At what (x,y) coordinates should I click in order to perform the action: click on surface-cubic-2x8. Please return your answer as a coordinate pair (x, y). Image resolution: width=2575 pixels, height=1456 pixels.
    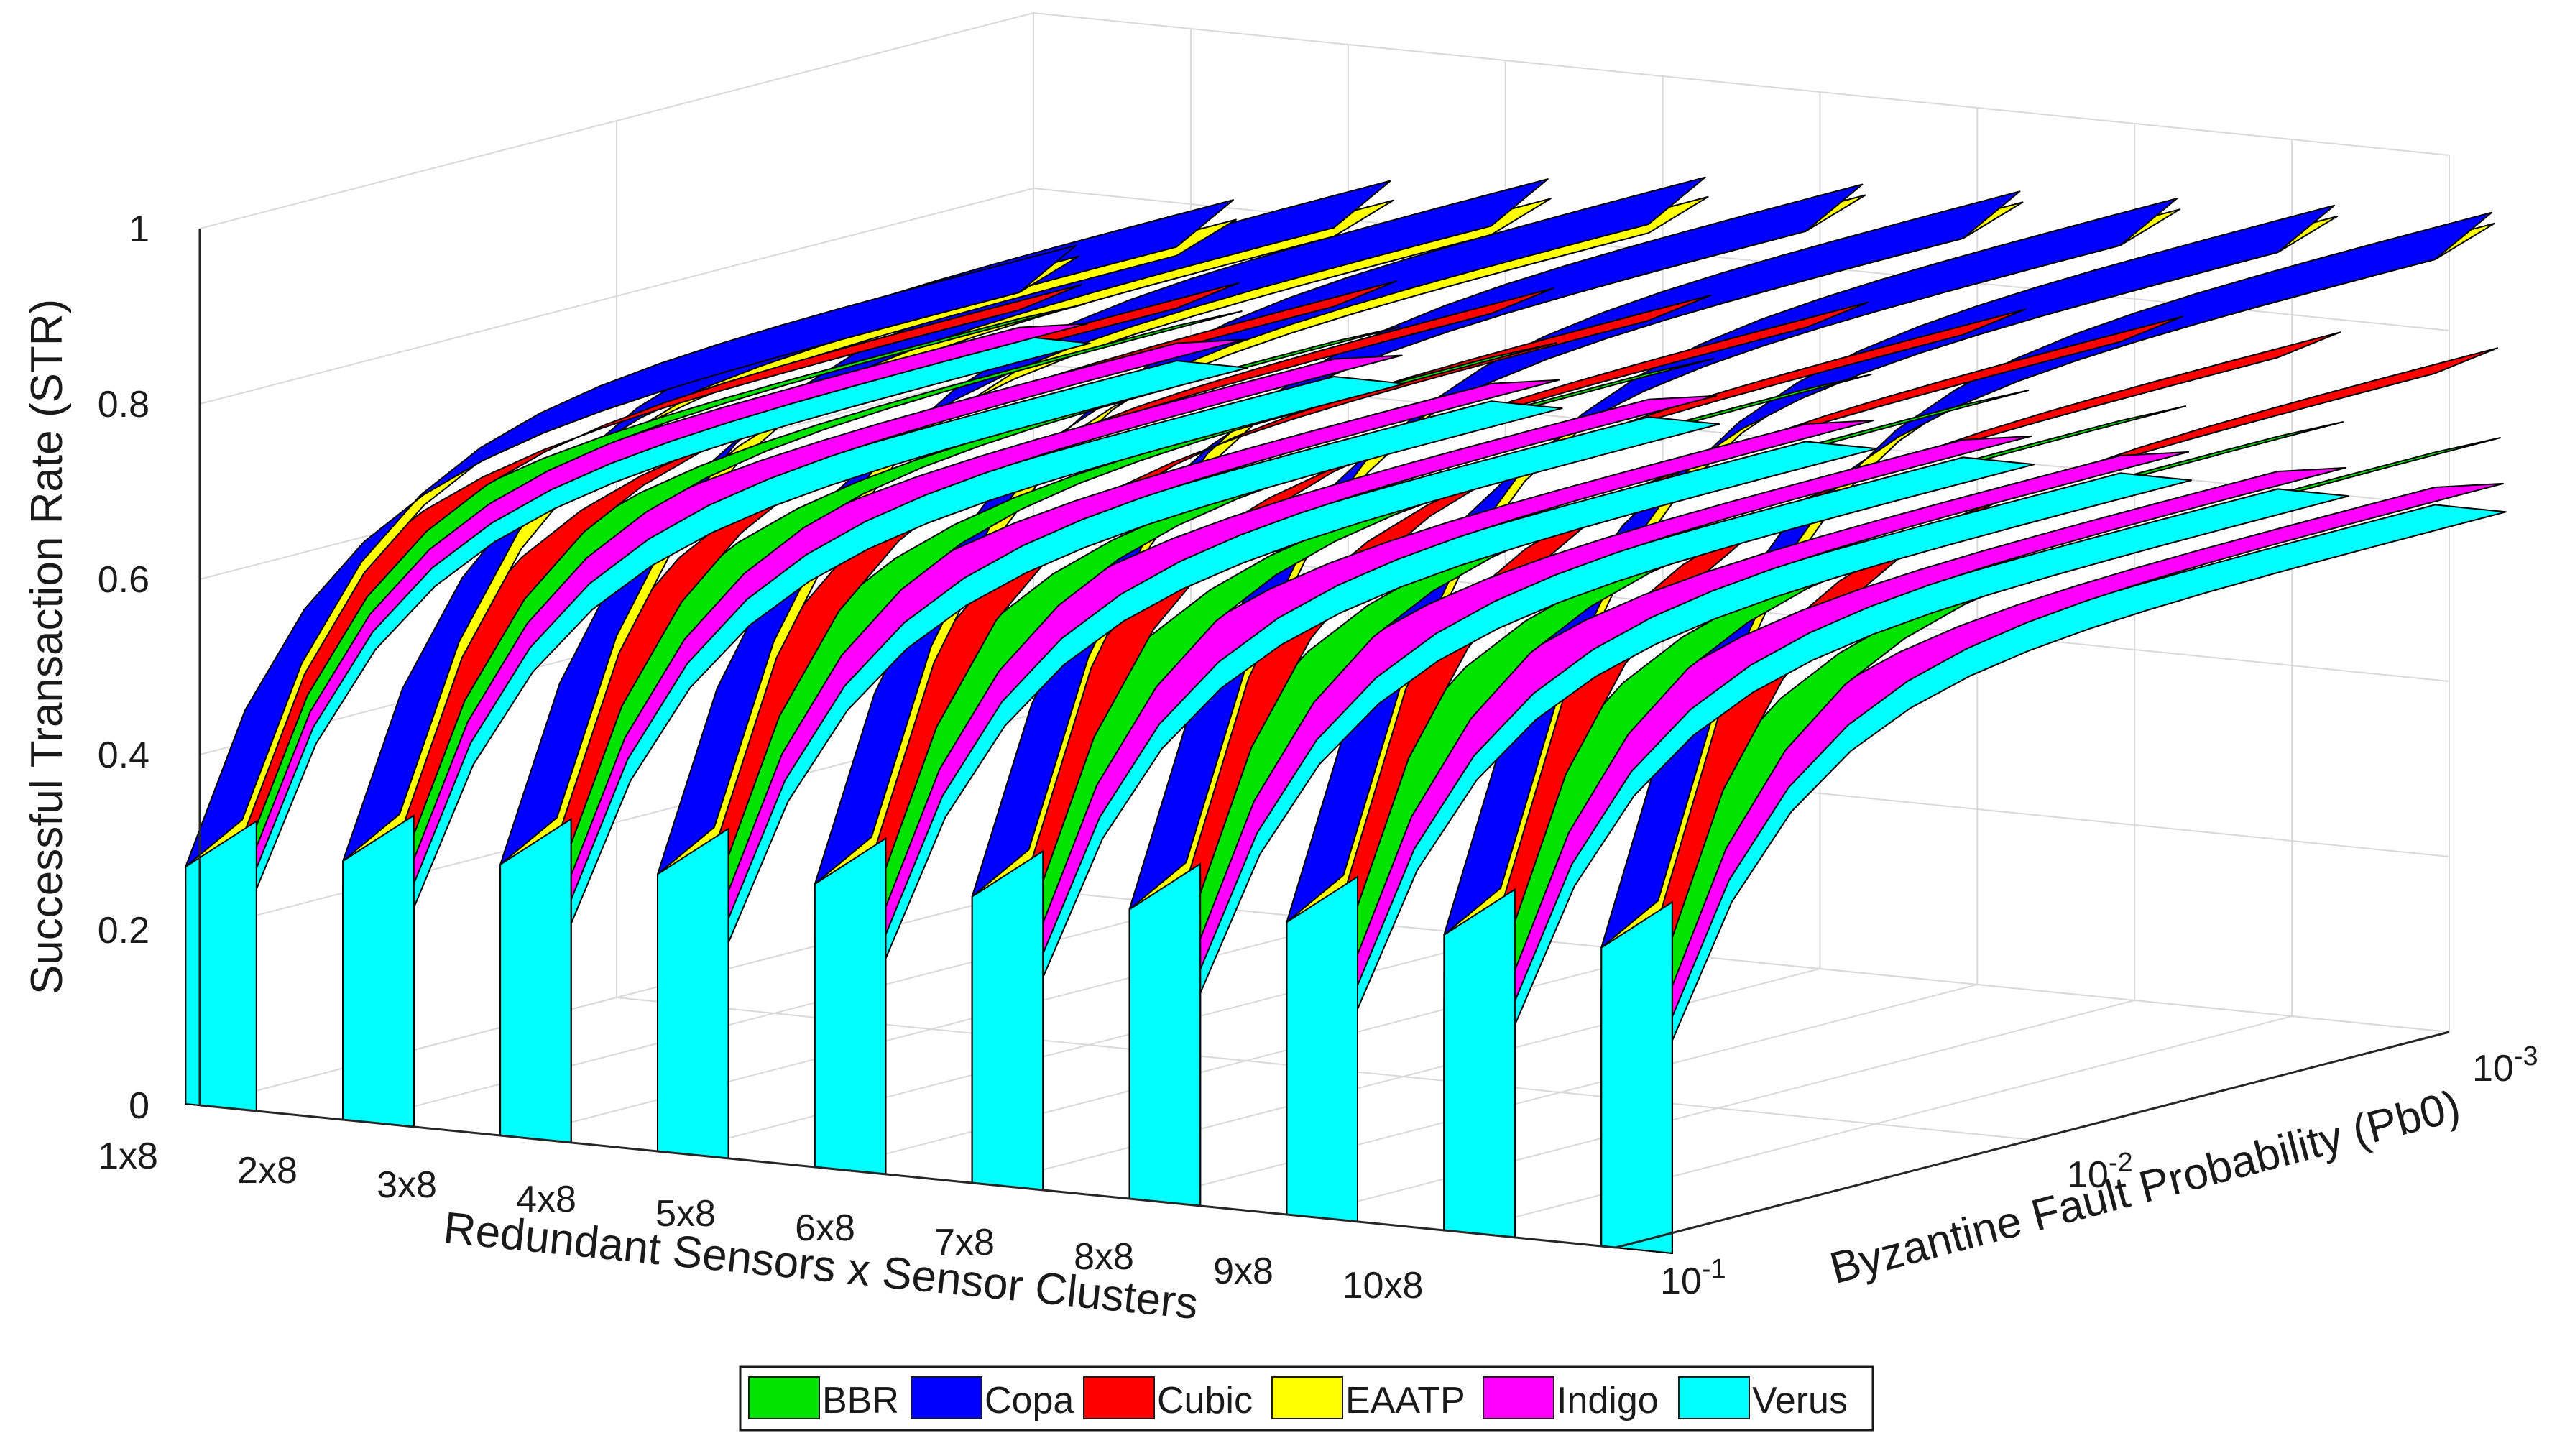
    Looking at the image, I should click on (791, 582).